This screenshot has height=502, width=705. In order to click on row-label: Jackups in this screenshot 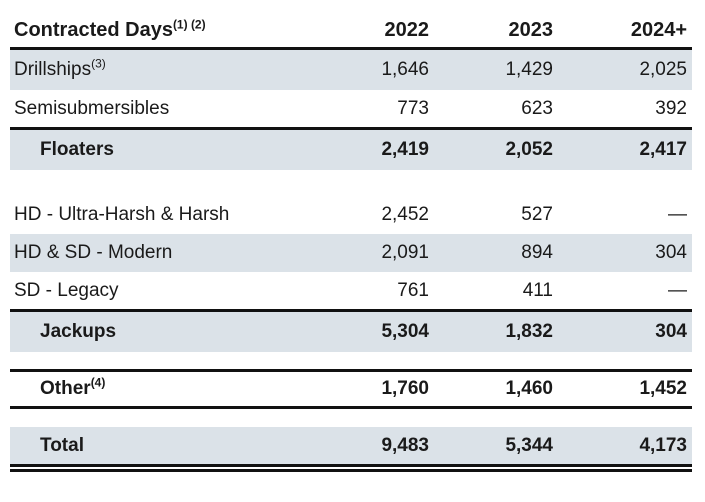, I will do `click(78, 331)`.